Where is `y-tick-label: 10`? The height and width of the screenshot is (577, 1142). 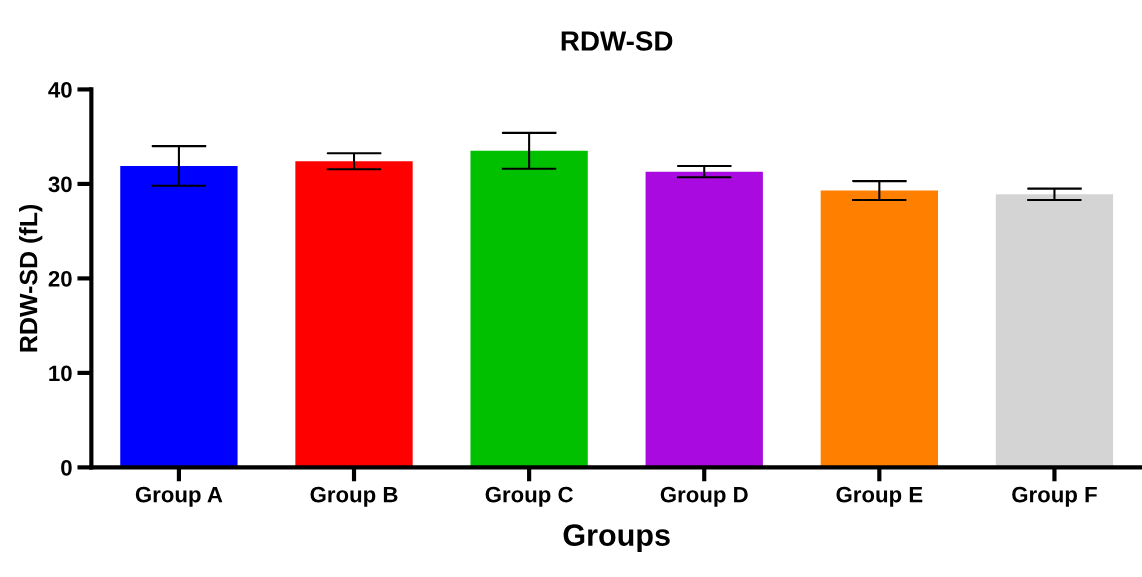
y-tick-label: 10 is located at coordinates (60, 373).